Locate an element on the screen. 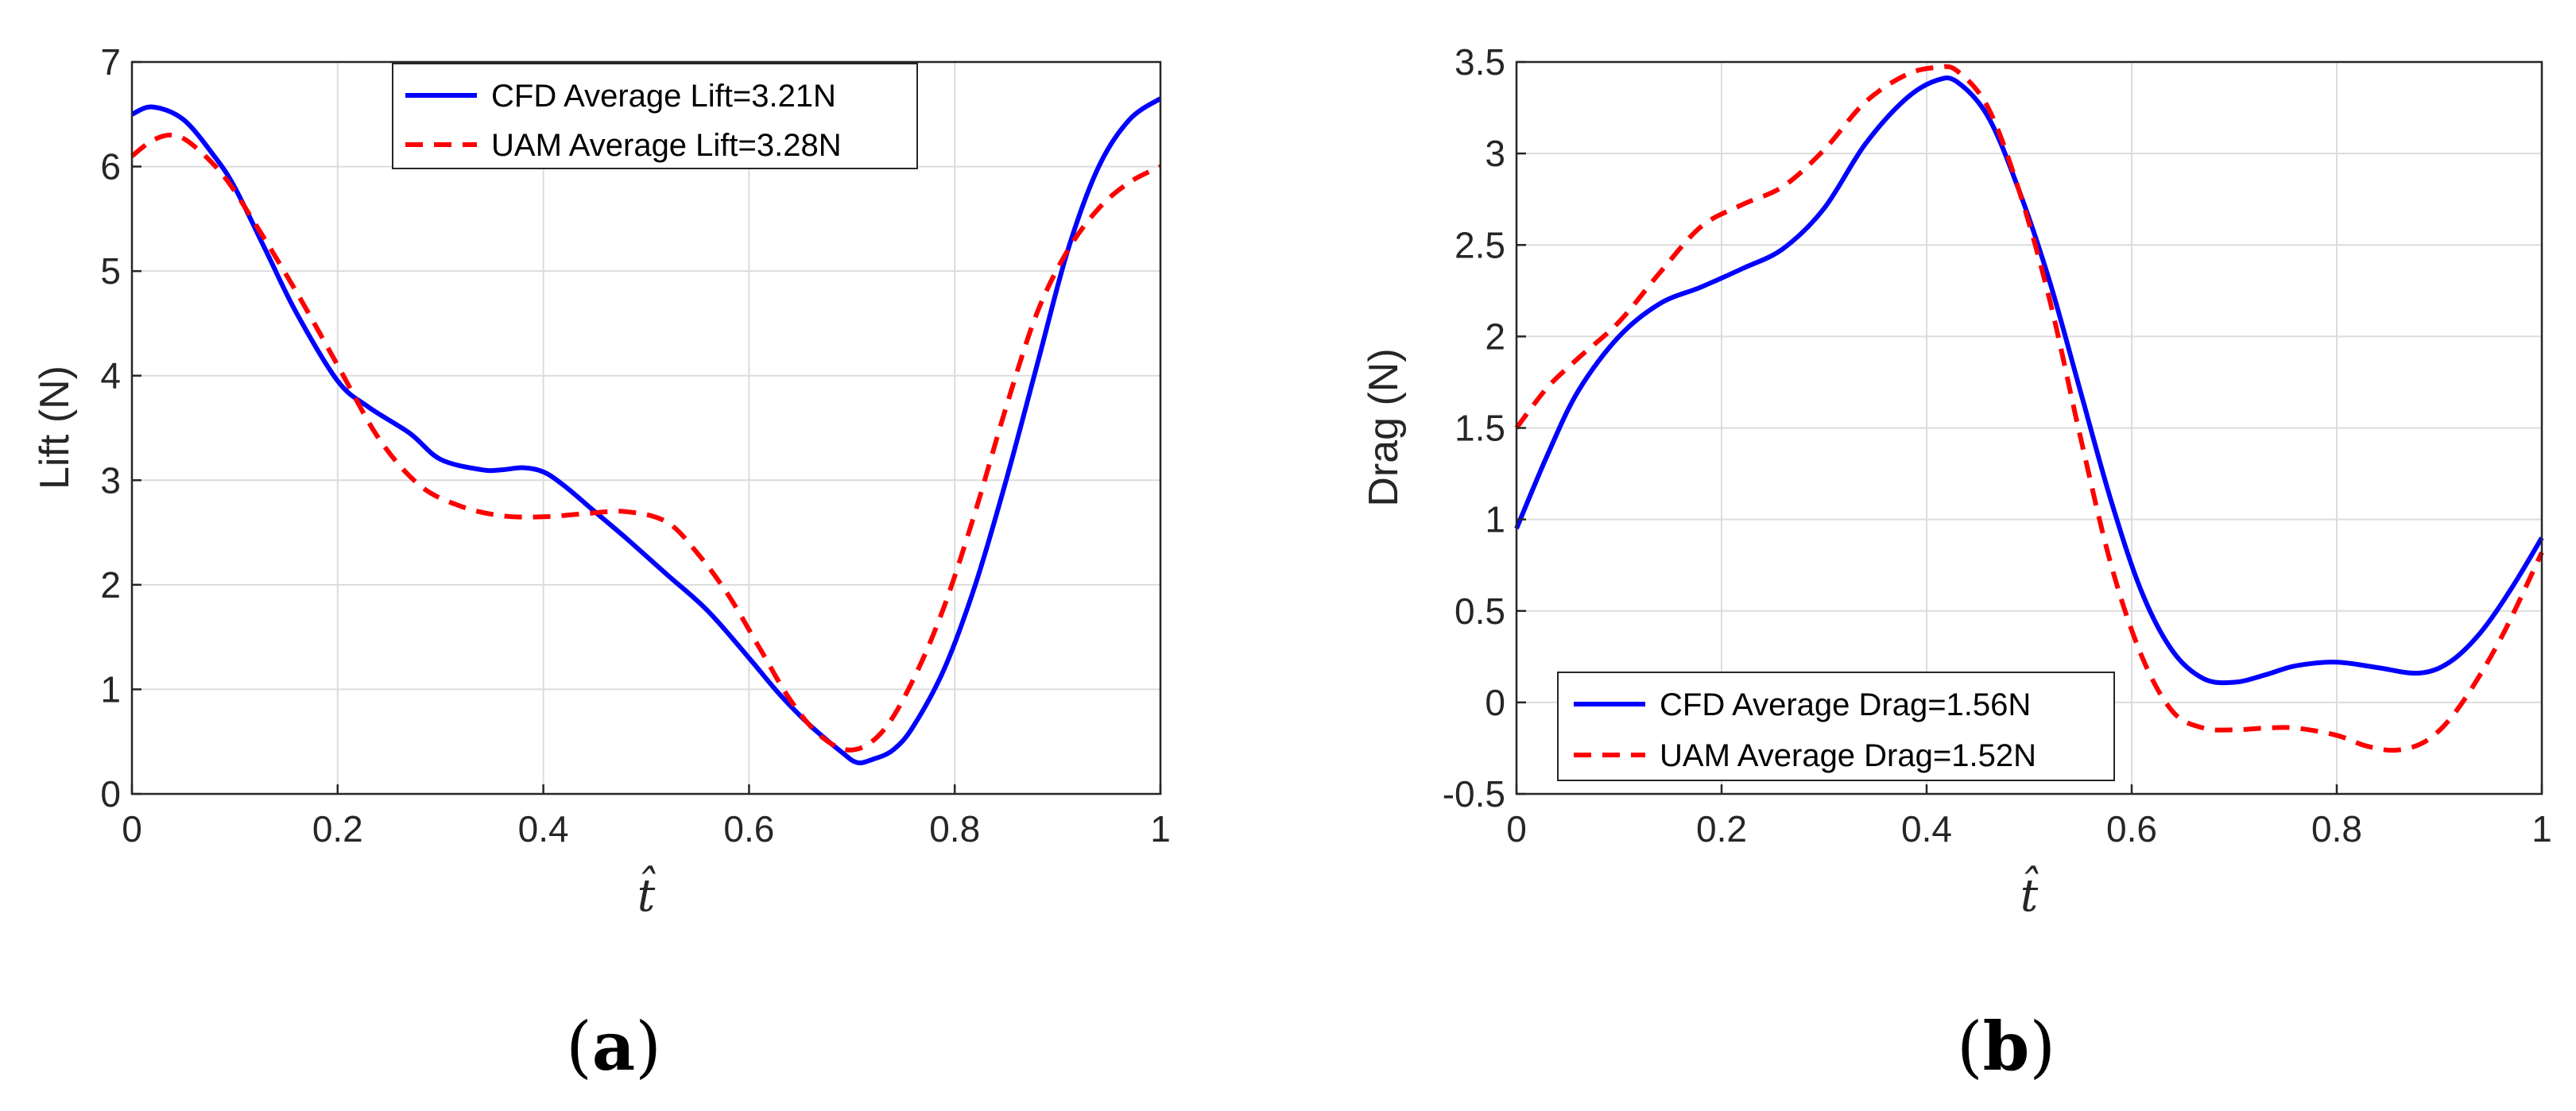 This screenshot has width=2576, height=1111. panel-b-x-axis-label: t̂ is located at coordinates (2029, 893).